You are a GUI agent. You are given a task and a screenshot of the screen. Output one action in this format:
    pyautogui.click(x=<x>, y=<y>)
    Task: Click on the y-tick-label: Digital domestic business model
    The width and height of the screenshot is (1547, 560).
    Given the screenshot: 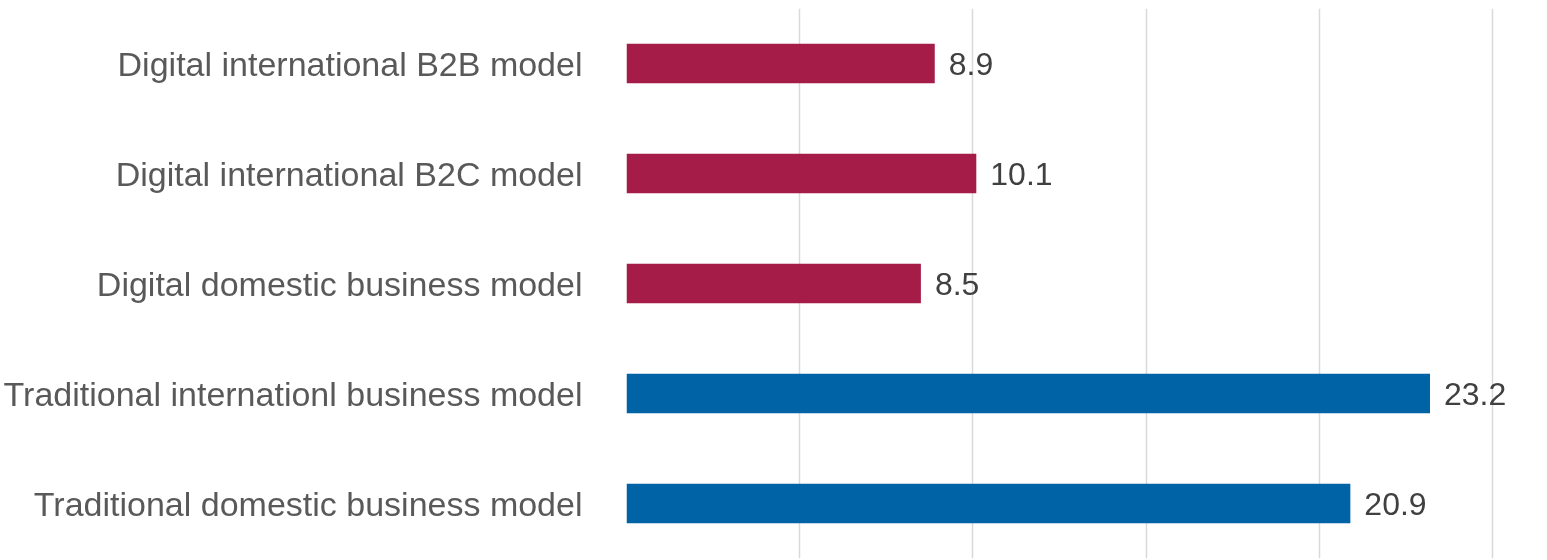 What is the action you would take?
    pyautogui.click(x=339, y=283)
    